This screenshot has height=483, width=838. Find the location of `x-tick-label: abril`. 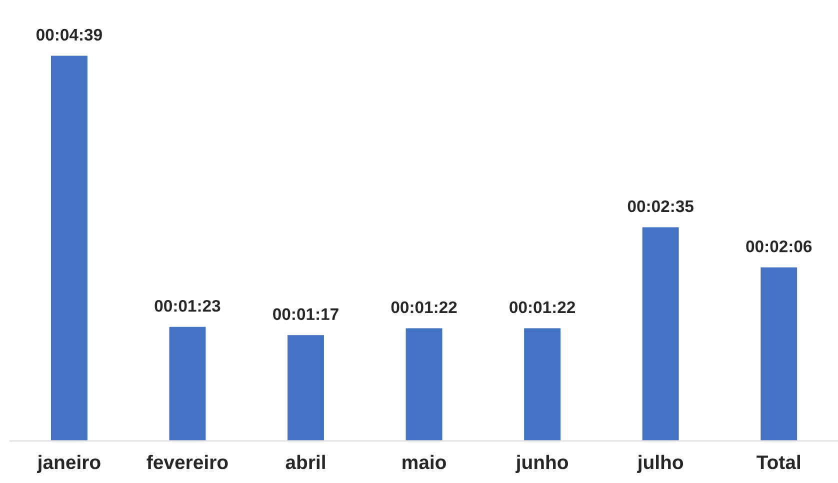

x-tick-label: abril is located at coordinates (305, 462).